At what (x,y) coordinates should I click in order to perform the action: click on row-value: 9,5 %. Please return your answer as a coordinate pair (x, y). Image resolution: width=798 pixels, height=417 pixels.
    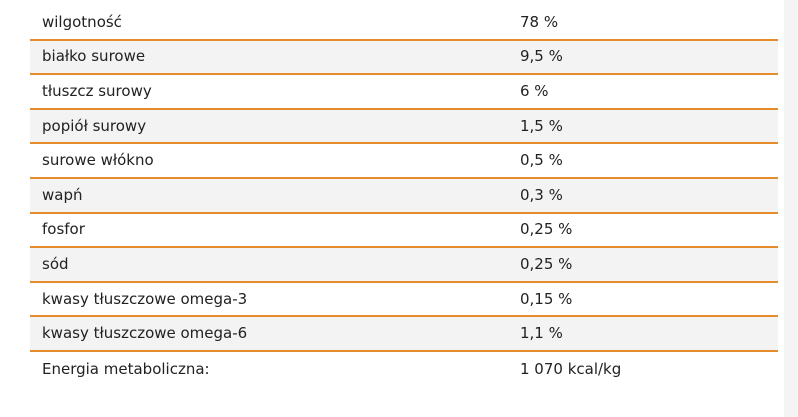
    Looking at the image, I should click on (541, 56).